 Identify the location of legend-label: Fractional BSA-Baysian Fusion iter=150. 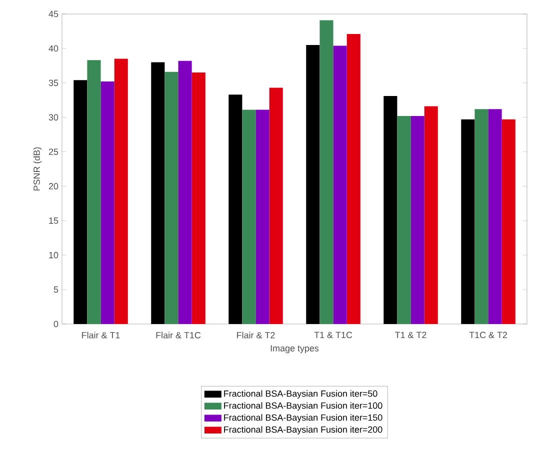
(303, 418).